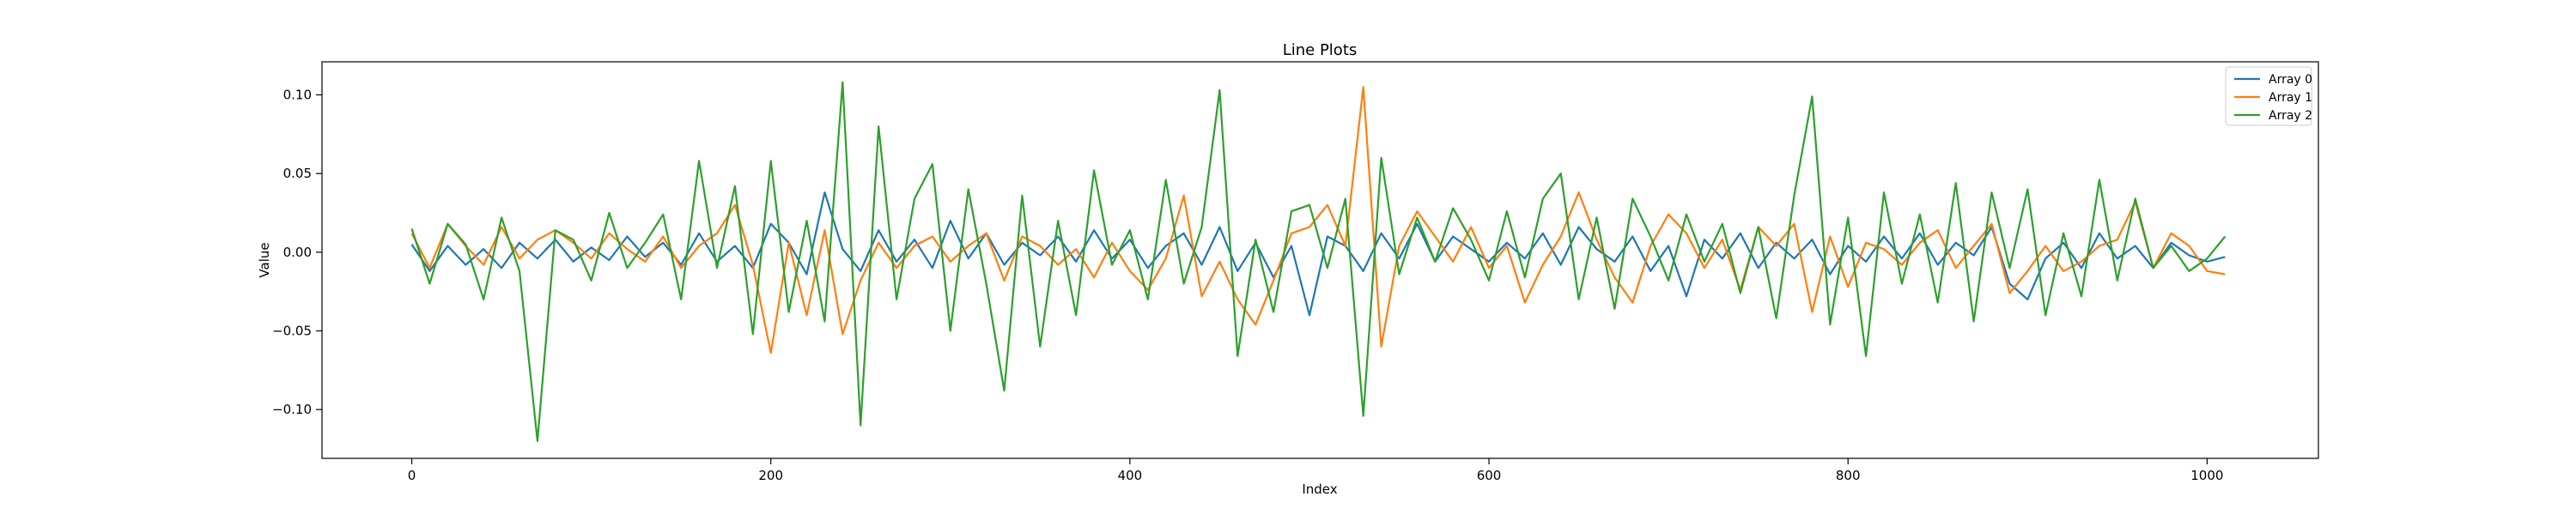  Describe the element at coordinates (297, 95) in the screenshot. I see `y-tick-label: 0.10` at that location.